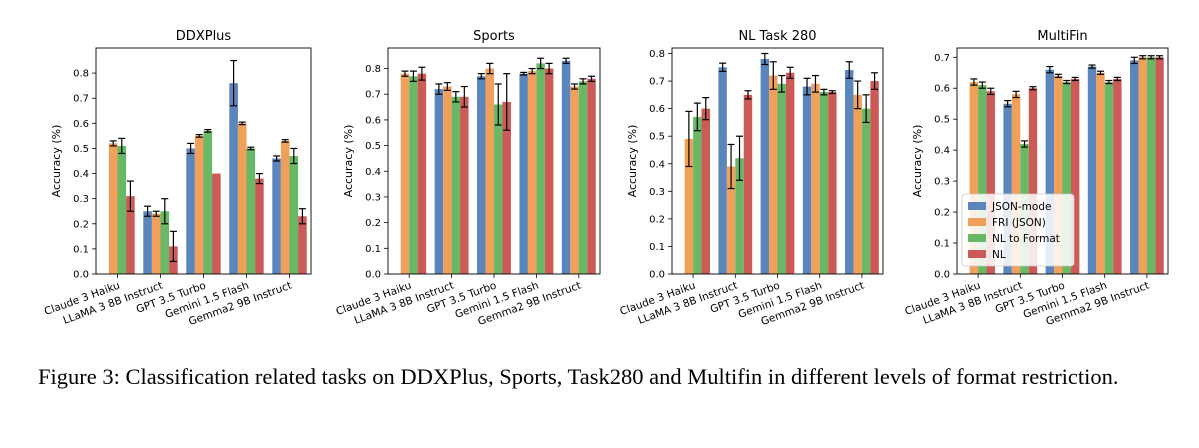 The height and width of the screenshot is (448, 1199). What do you see at coordinates (977, 206) in the screenshot?
I see `legend-swatch-json-mode` at bounding box center [977, 206].